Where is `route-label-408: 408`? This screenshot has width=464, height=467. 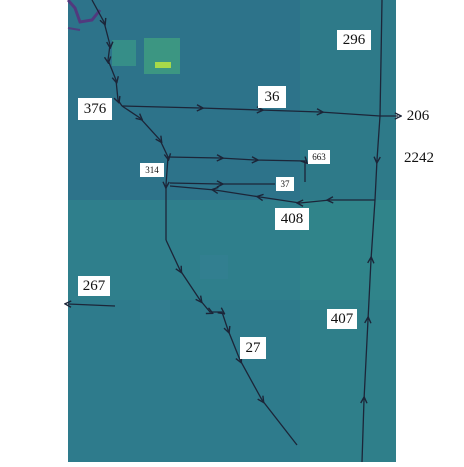
route-label-408: 408 is located at coordinates (292, 219).